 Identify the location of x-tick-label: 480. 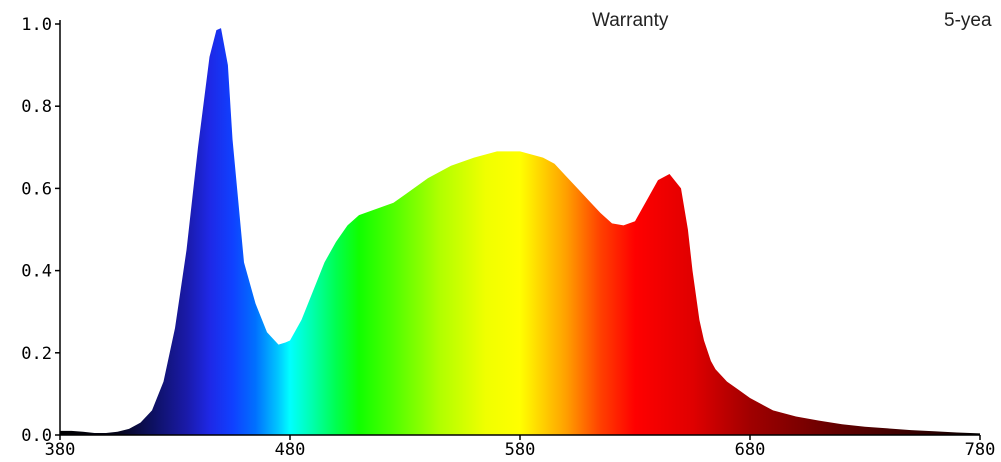
(290, 450).